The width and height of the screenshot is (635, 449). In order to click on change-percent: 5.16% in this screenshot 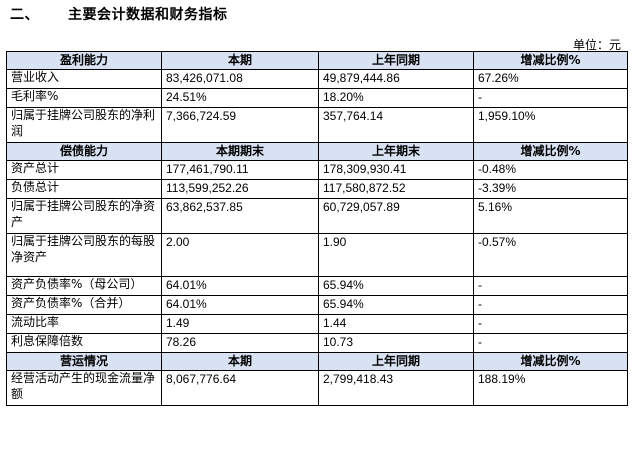, I will do `click(550, 216)`.